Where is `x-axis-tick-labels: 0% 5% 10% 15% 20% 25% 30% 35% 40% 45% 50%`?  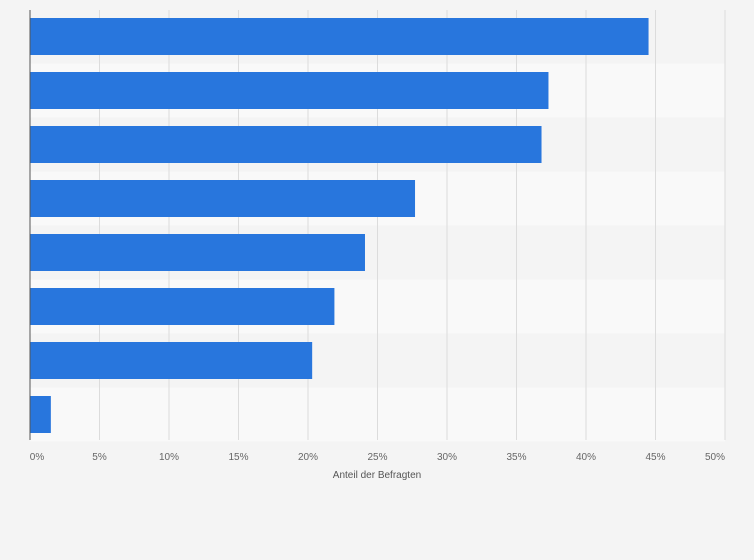 x-axis-tick-labels: 0% 5% 10% 15% 20% 25% 30% 35% 40% 45% 50% is located at coordinates (377, 457).